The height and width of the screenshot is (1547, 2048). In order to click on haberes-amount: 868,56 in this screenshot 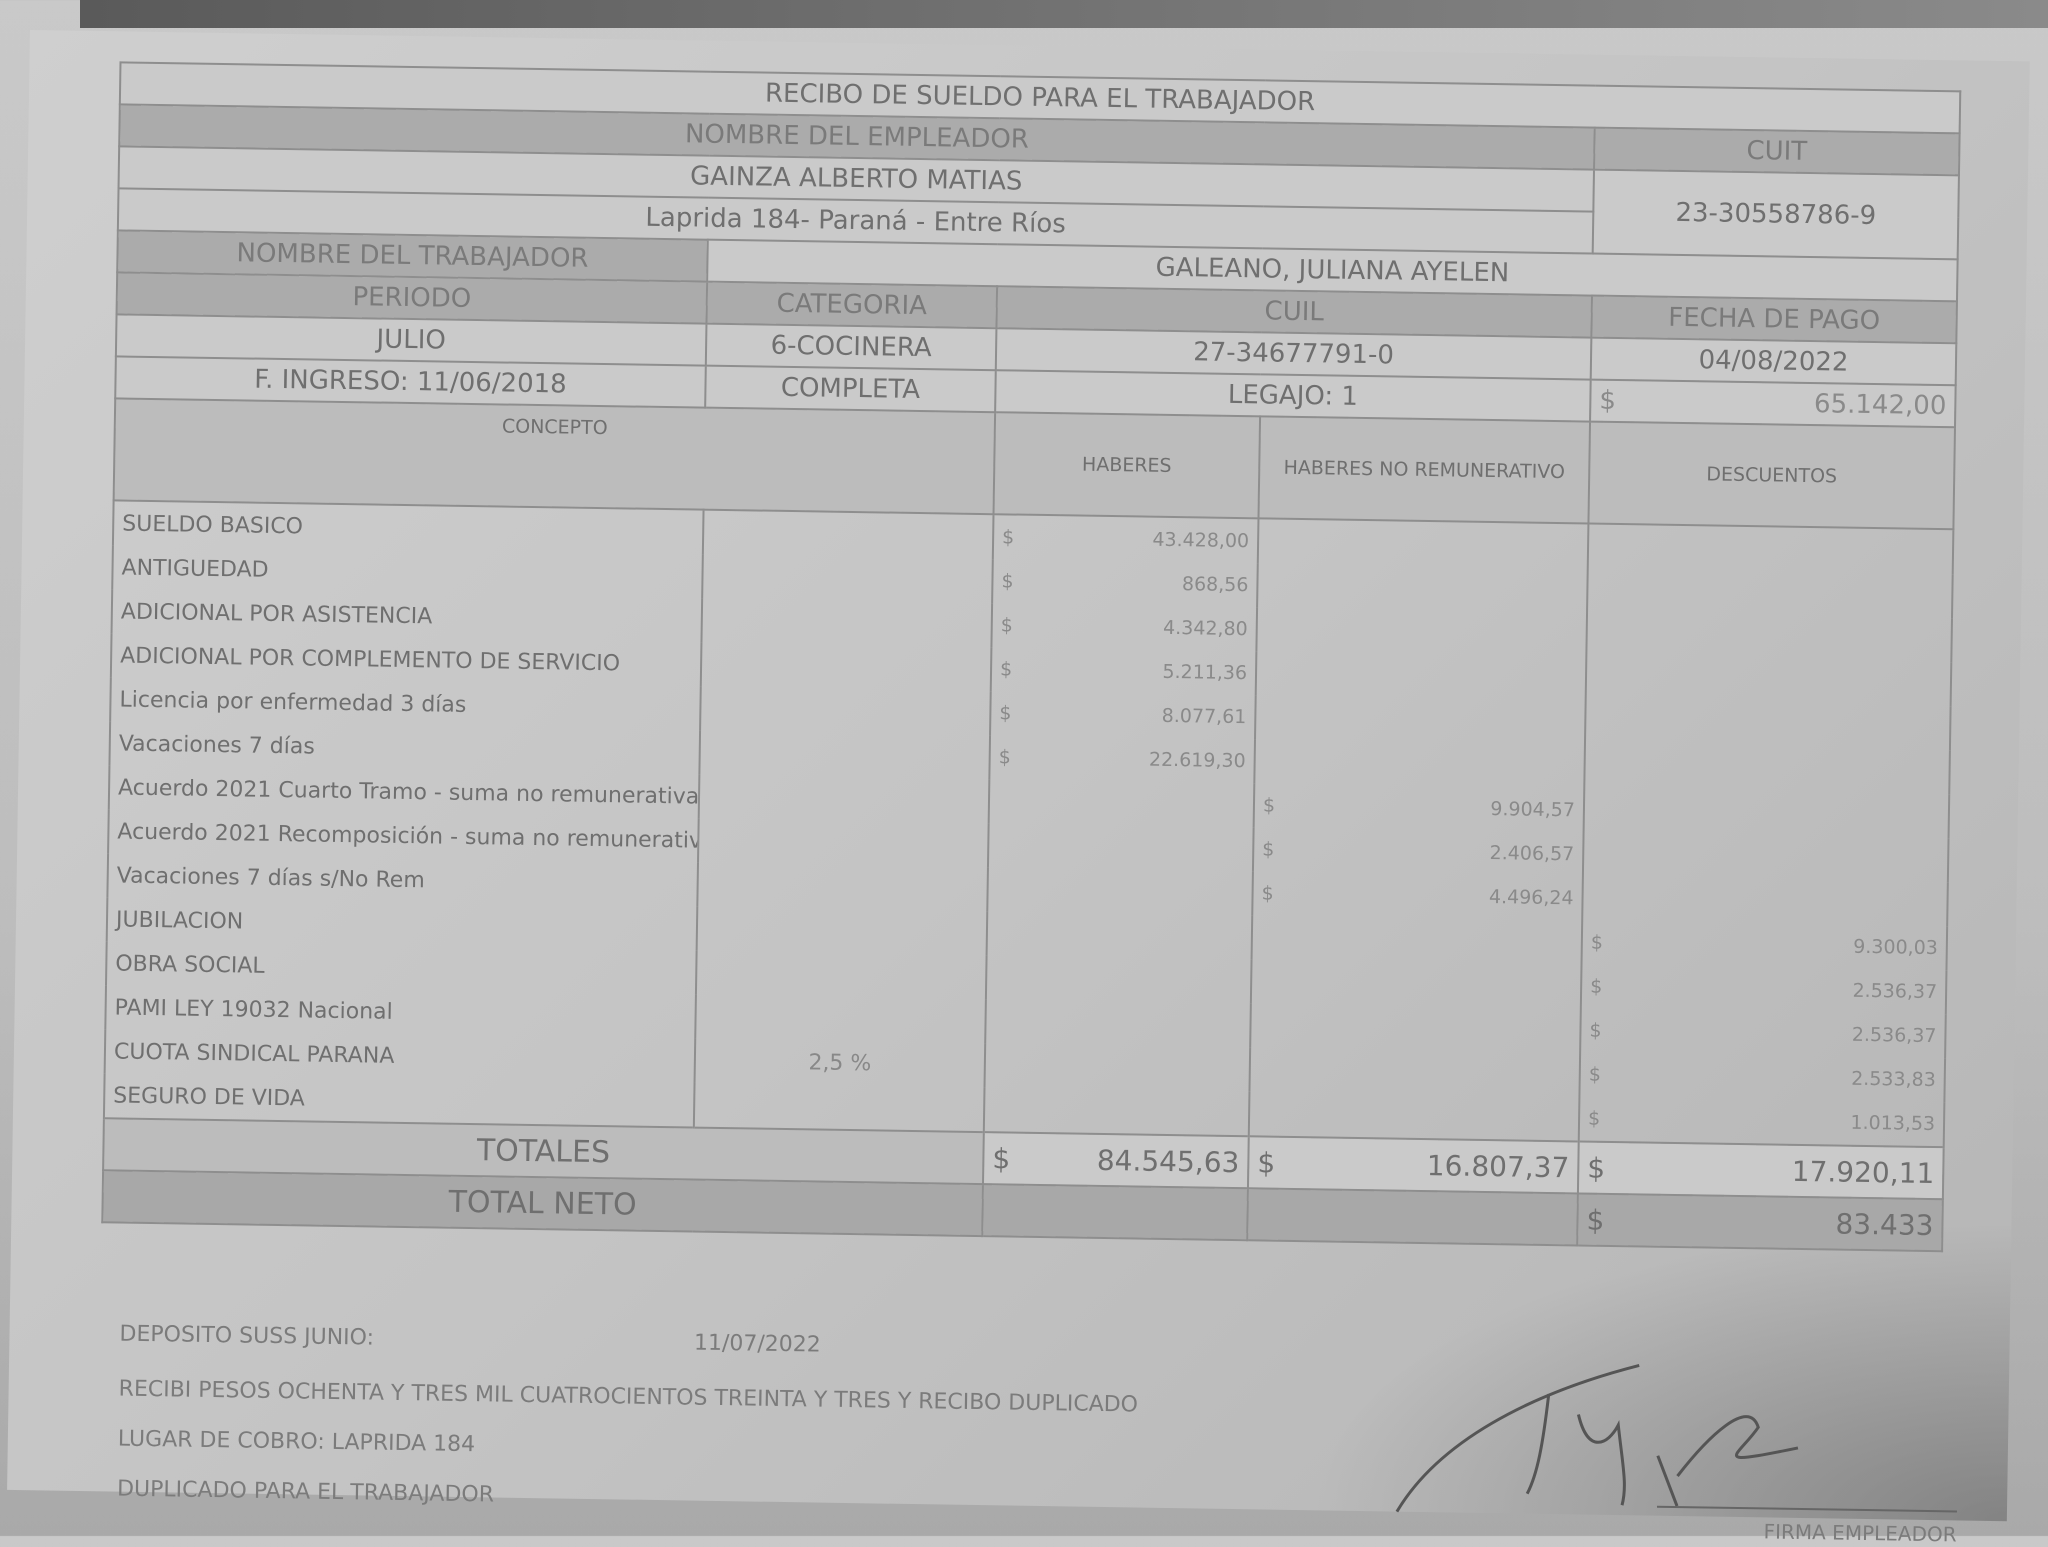, I will do `click(1215, 585)`.